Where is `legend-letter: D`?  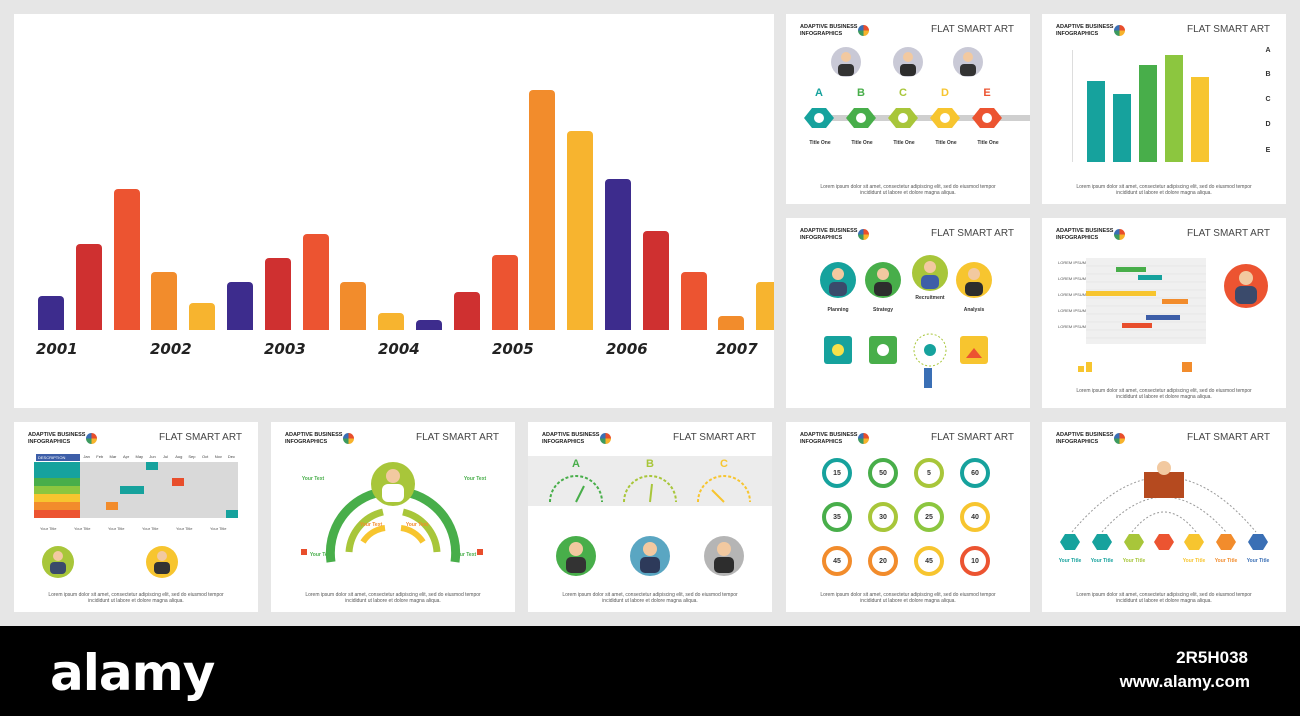 legend-letter: D is located at coordinates (1268, 124).